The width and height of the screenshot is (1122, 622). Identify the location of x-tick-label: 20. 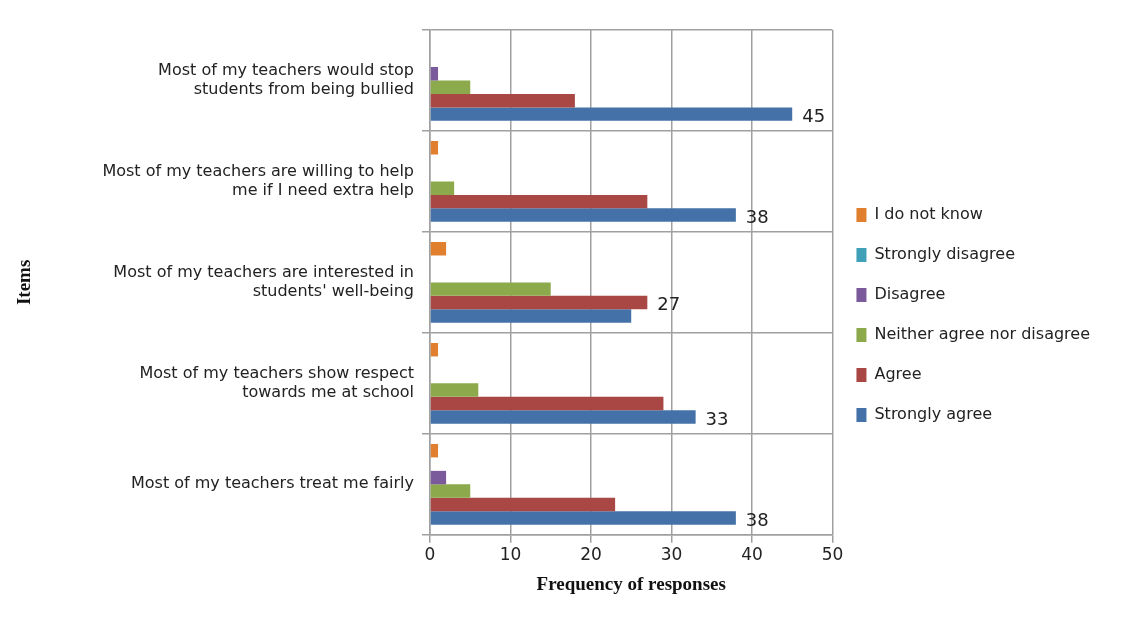
(591, 554).